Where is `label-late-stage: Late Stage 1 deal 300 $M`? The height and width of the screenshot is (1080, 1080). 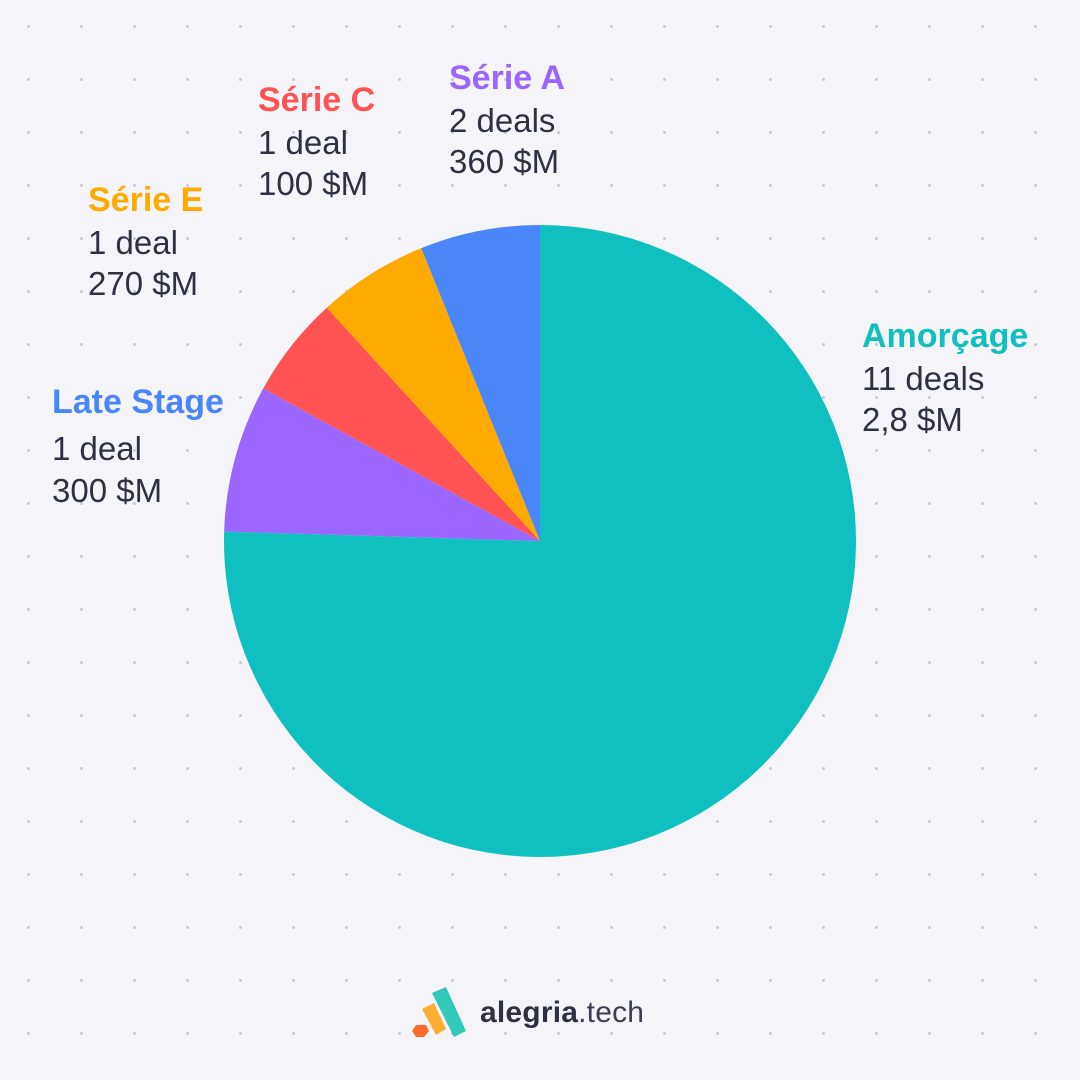
label-late-stage: Late Stage 1 deal 300 $M is located at coordinates (152, 444).